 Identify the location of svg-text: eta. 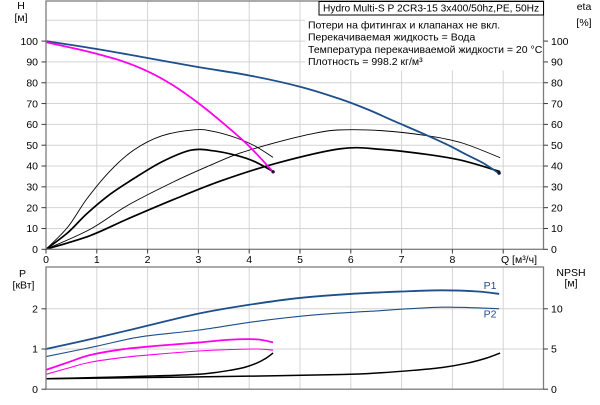
(584, 7).